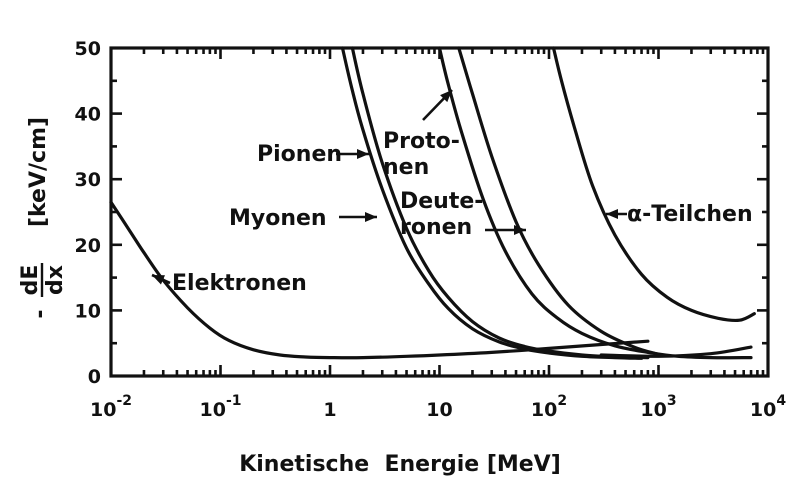  Describe the element at coordinates (88, 311) in the screenshot. I see `y-tick-label: 10` at that location.